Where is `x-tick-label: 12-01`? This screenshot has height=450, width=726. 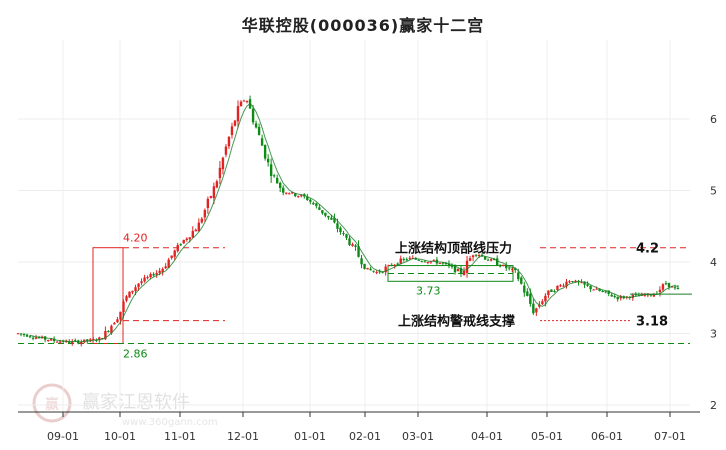 x-tick-label: 12-01 is located at coordinates (243, 436).